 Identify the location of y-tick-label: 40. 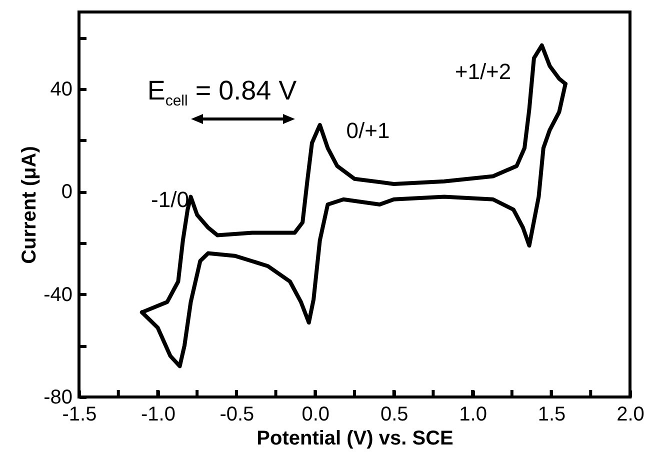
(61, 89).